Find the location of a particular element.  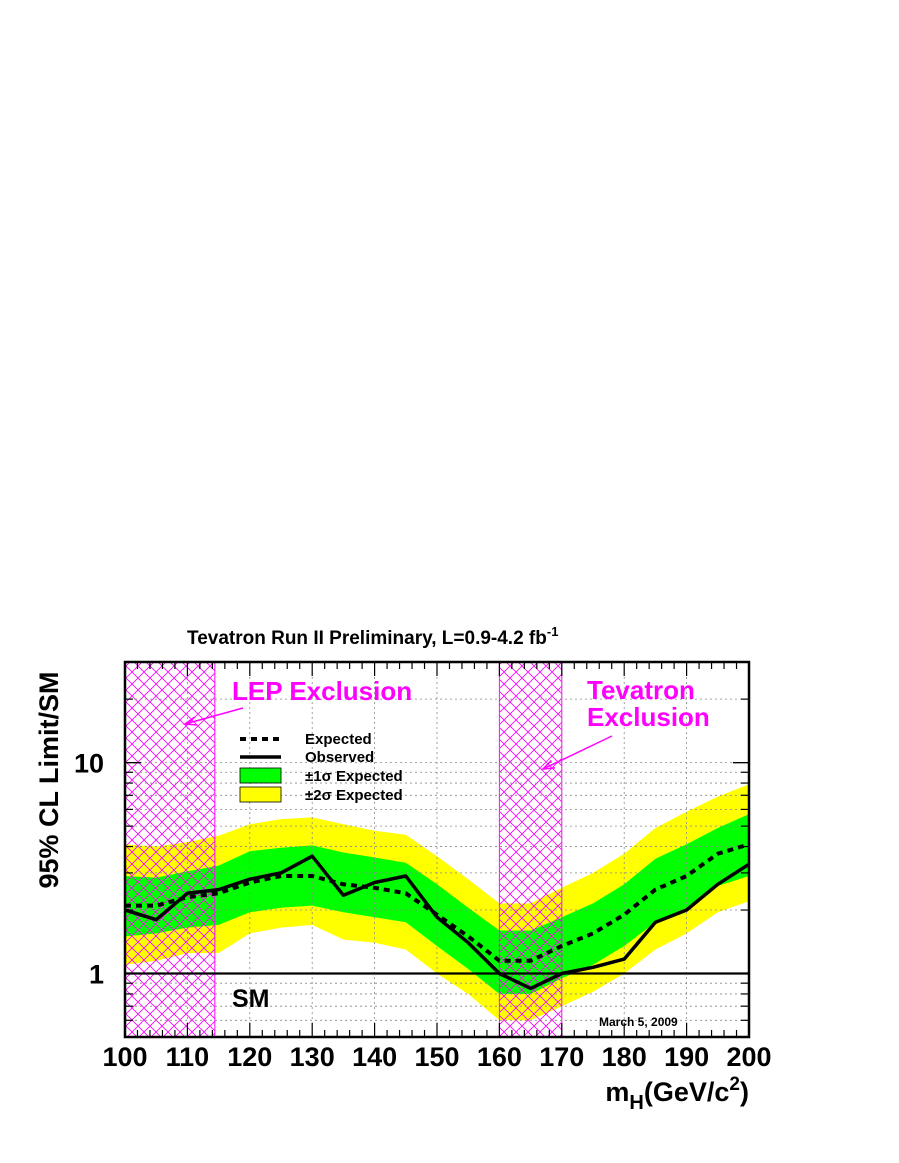

x-tick-label: 140 is located at coordinates (374, 1057).